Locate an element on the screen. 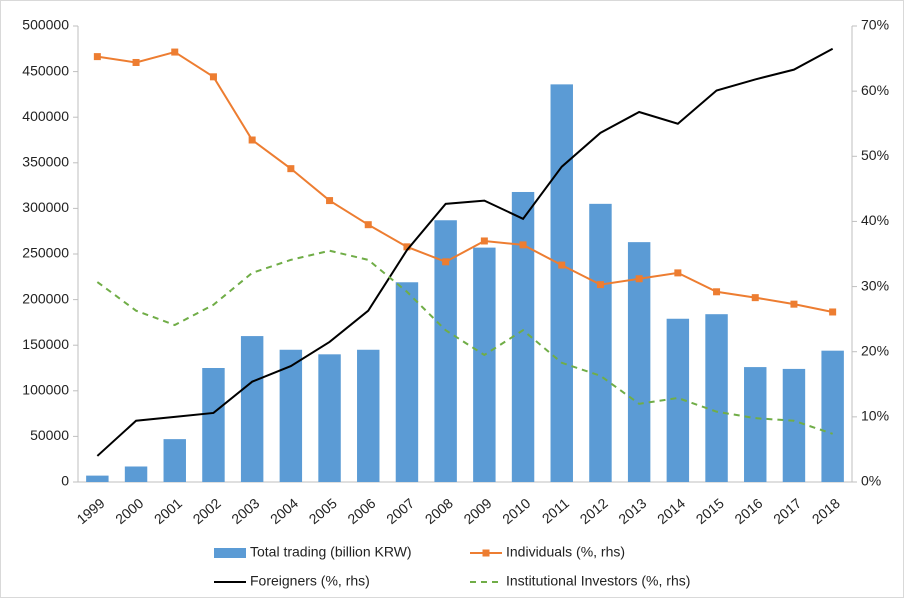  y2-tick-label: 50% is located at coordinates (875, 155).